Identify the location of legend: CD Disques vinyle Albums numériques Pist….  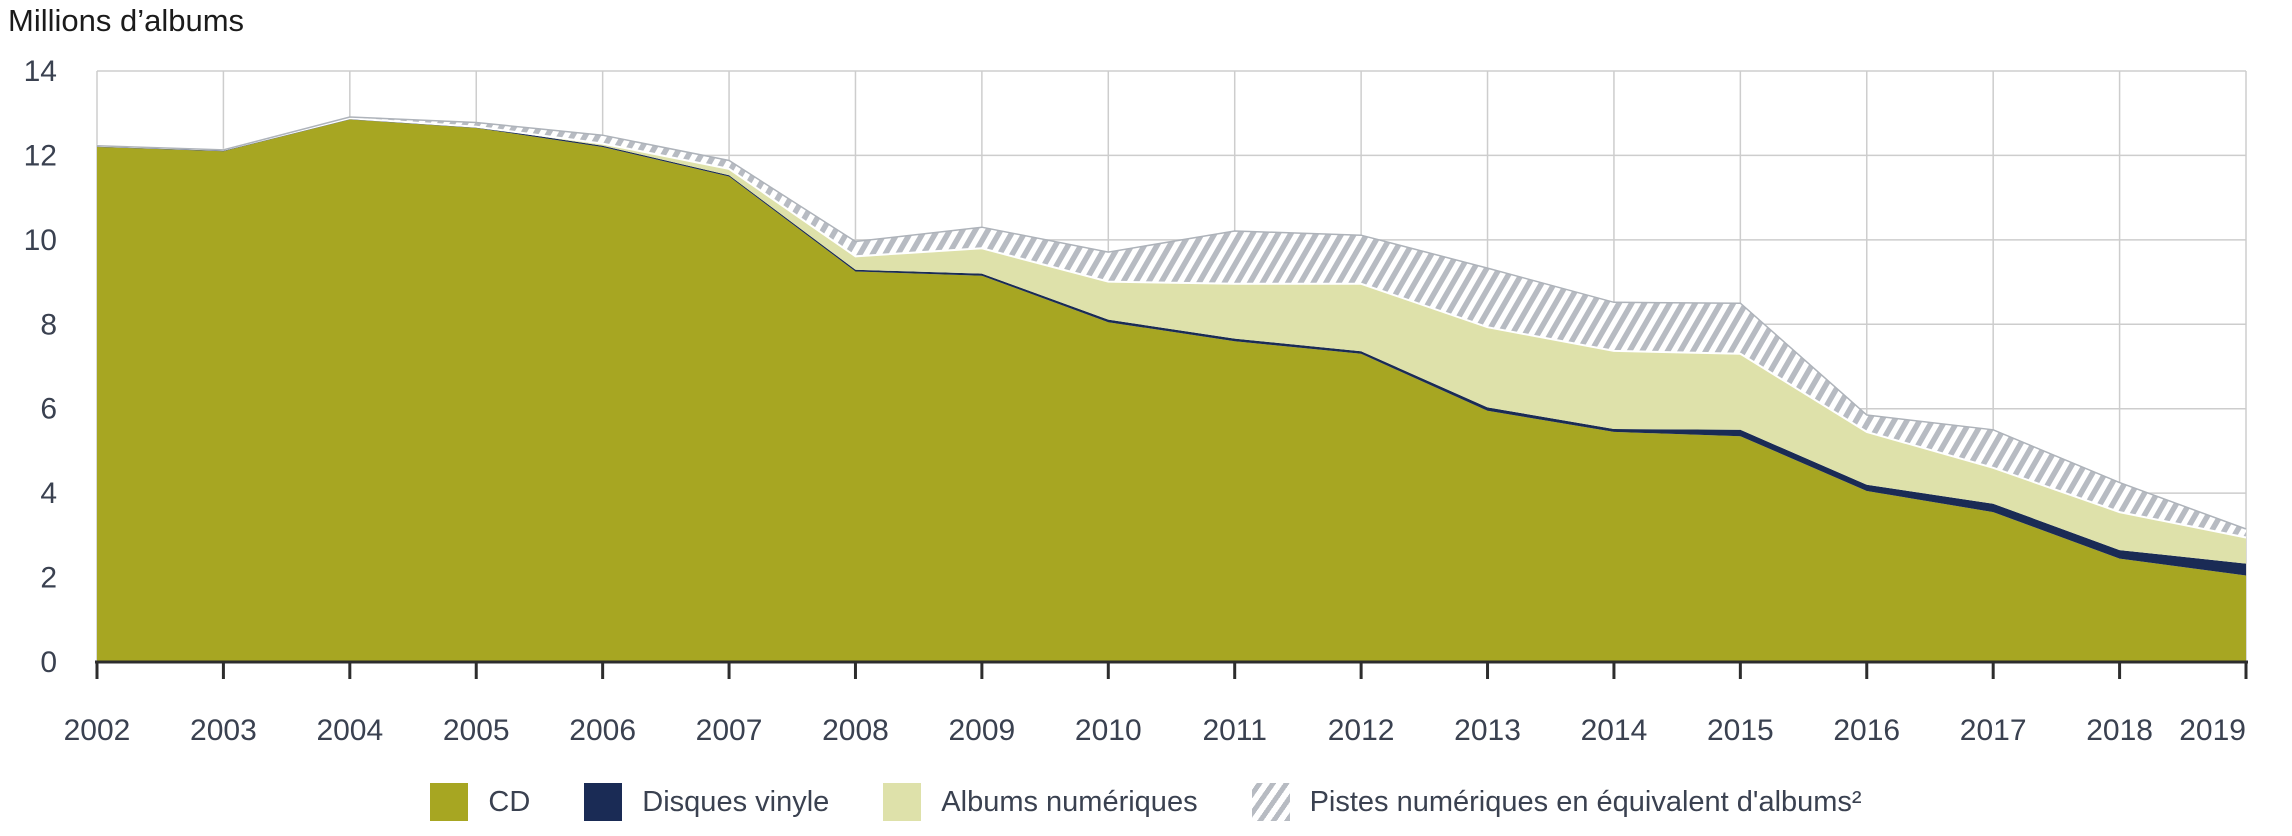
(1146, 802).